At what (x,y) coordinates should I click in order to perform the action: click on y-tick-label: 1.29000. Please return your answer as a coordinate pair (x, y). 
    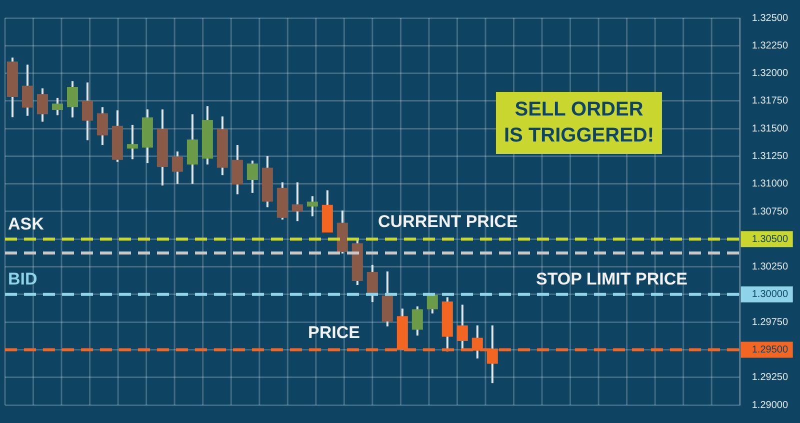
    Looking at the image, I should click on (770, 405).